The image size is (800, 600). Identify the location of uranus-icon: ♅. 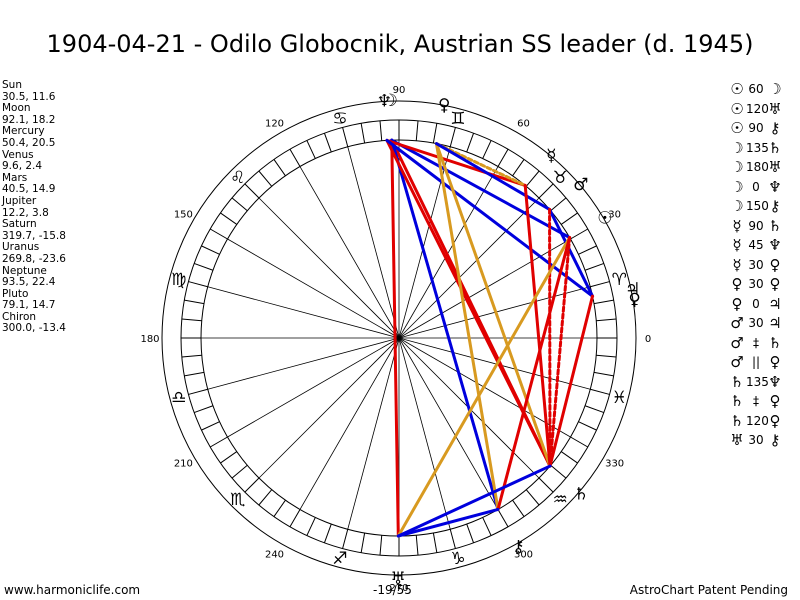
(398, 579).